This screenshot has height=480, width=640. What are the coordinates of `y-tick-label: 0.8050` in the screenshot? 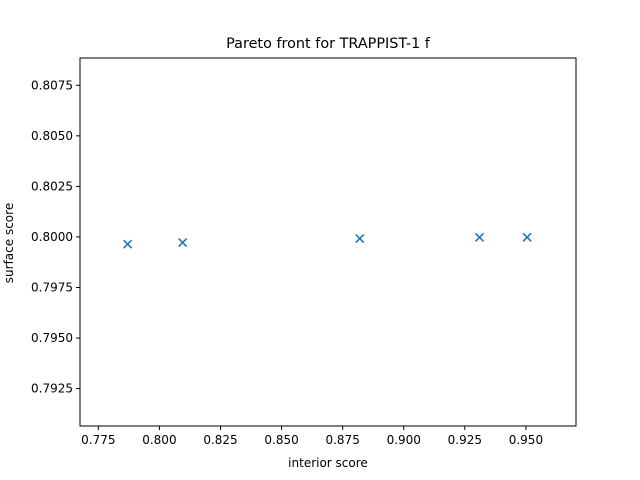 It's located at (52, 136).